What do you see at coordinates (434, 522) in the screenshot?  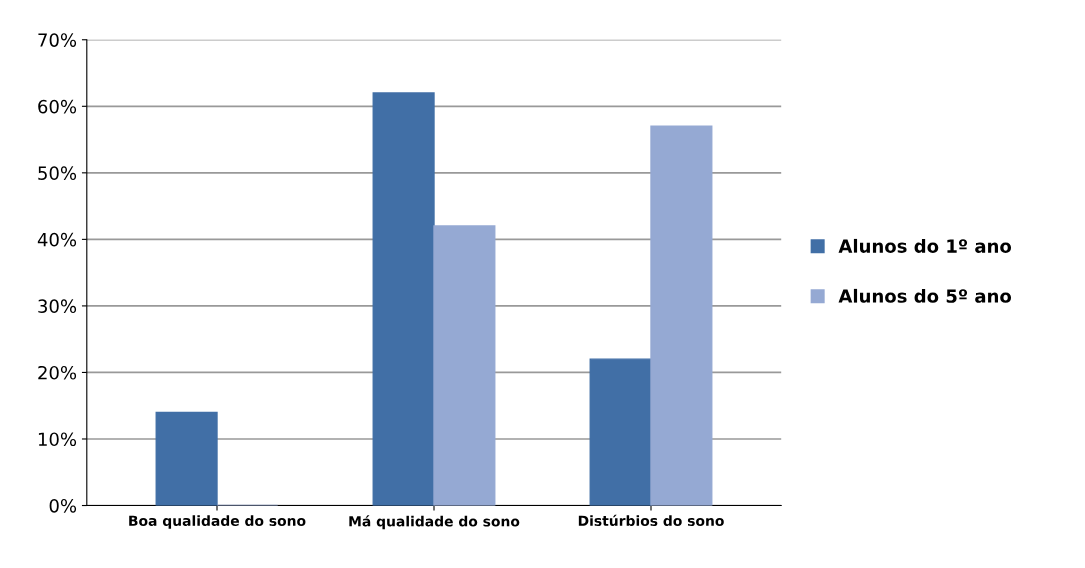 I see `x-tick-label: Má qualidade do sono` at bounding box center [434, 522].